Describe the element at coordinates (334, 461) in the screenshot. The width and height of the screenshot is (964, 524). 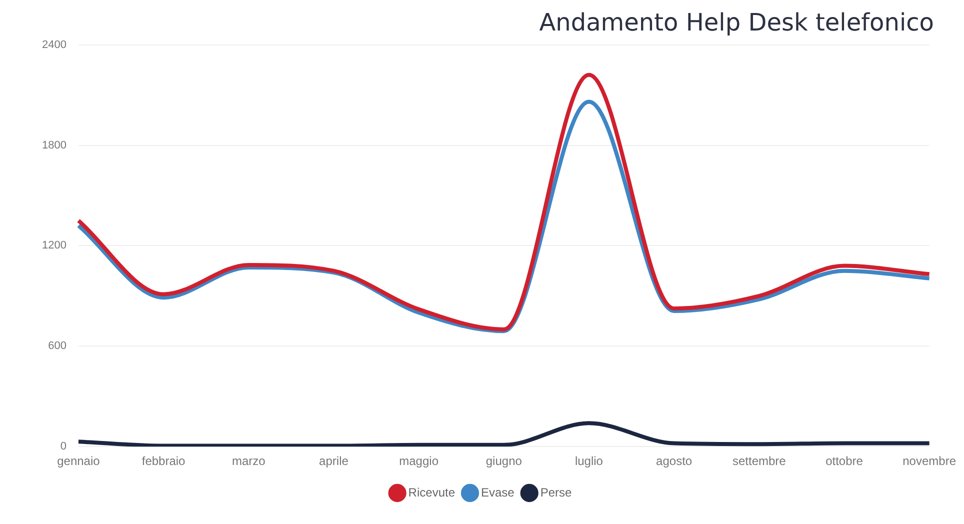
I see `x-tick-label: aprile` at that location.